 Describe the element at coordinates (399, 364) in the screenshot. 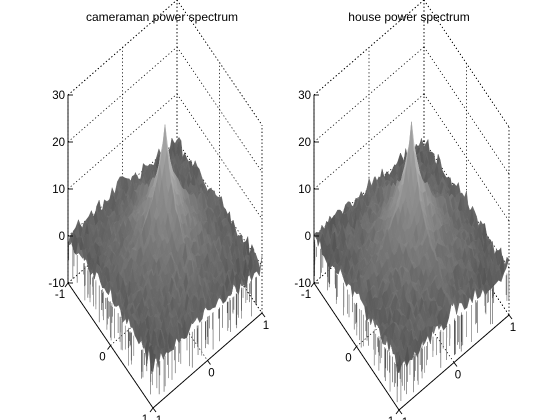

I see `surface-patch` at that location.